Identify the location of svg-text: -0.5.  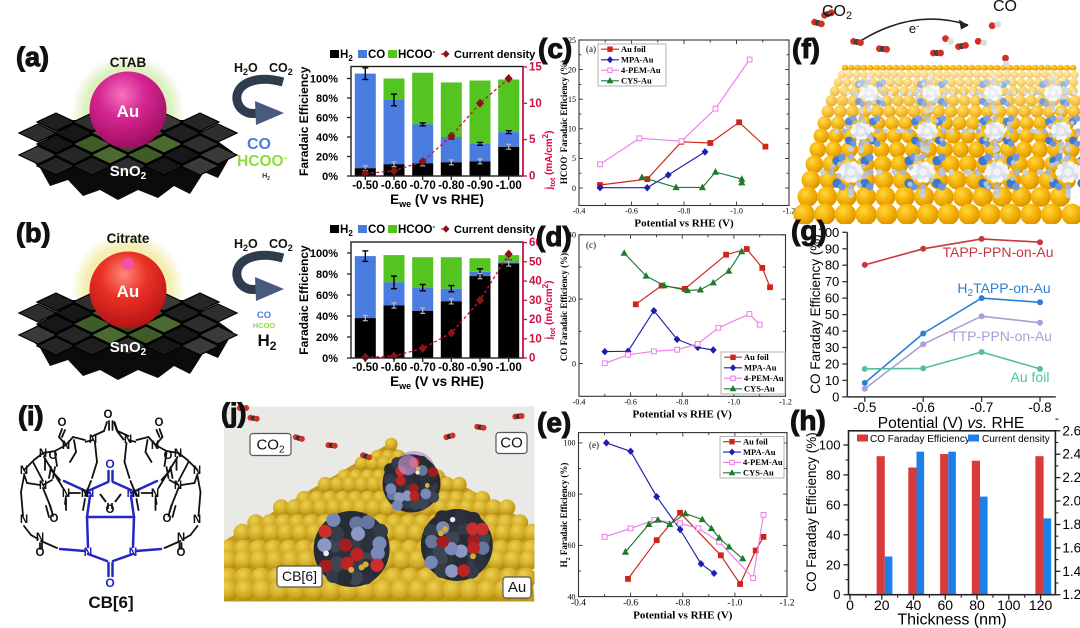
(864, 407).